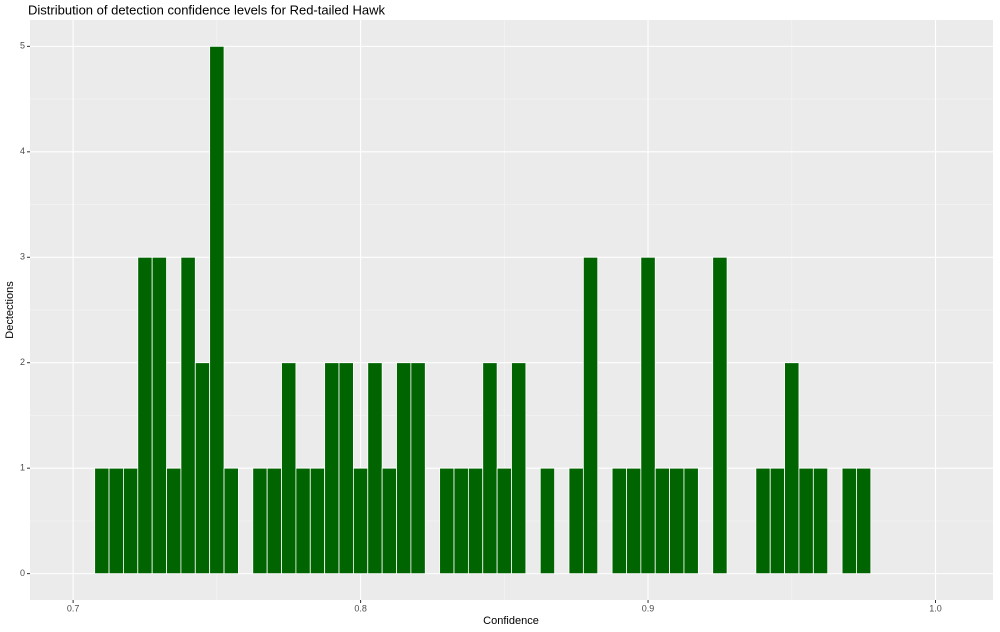 This screenshot has width=1000, height=632. Describe the element at coordinates (73, 608) in the screenshot. I see `x-tick-label: 0.7` at that location.